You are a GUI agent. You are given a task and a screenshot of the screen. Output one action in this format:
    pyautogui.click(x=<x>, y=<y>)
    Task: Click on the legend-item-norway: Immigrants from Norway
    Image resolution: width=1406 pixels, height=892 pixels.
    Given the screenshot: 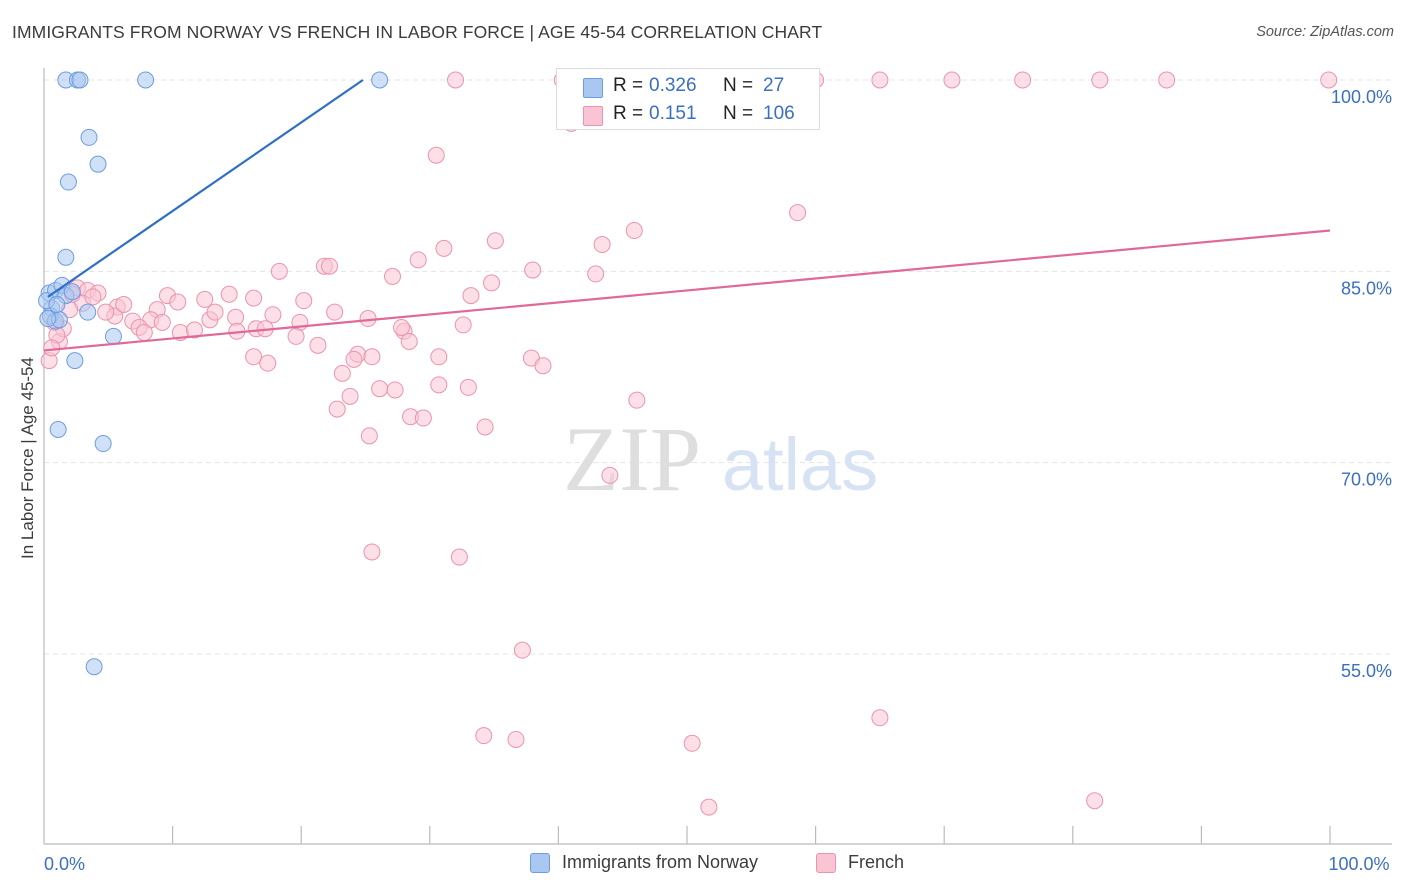 What is the action you would take?
    pyautogui.click(x=644, y=862)
    